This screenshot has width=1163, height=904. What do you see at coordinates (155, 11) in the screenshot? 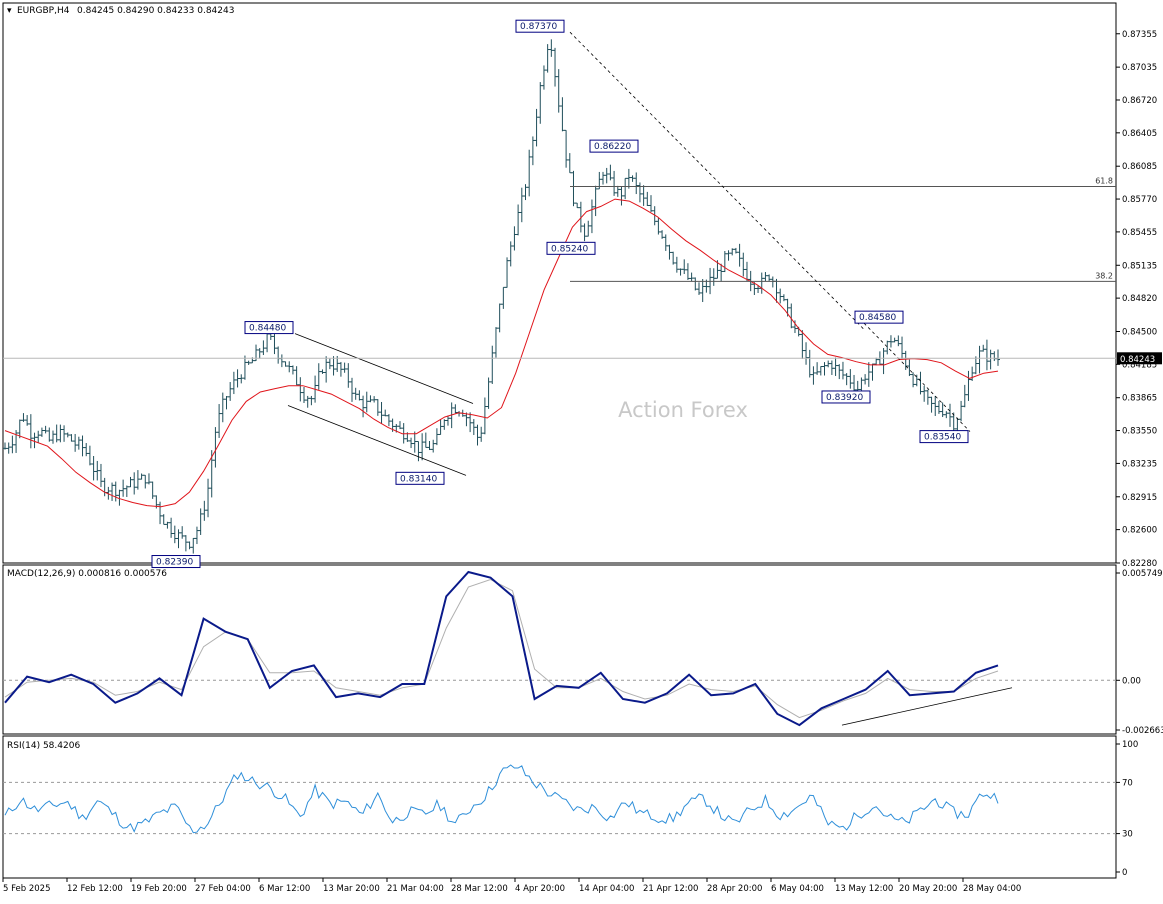
I see `ohlc-readout: 0.84245 0.84290 0.84233 0.84243` at bounding box center [155, 11].